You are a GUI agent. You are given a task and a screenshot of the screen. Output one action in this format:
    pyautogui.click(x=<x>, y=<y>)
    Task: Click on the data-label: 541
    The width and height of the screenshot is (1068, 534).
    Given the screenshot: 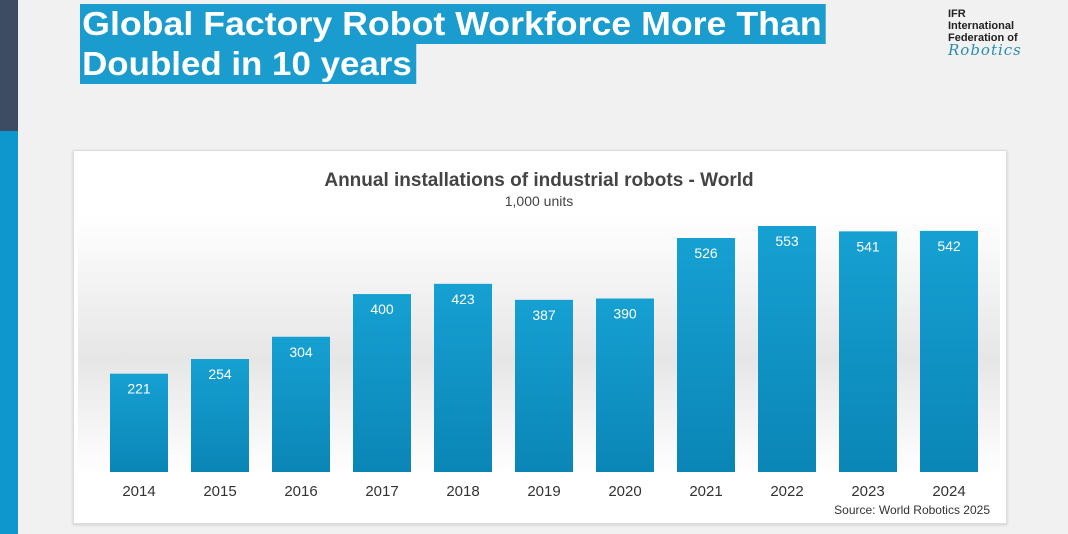 What is the action you would take?
    pyautogui.click(x=868, y=246)
    